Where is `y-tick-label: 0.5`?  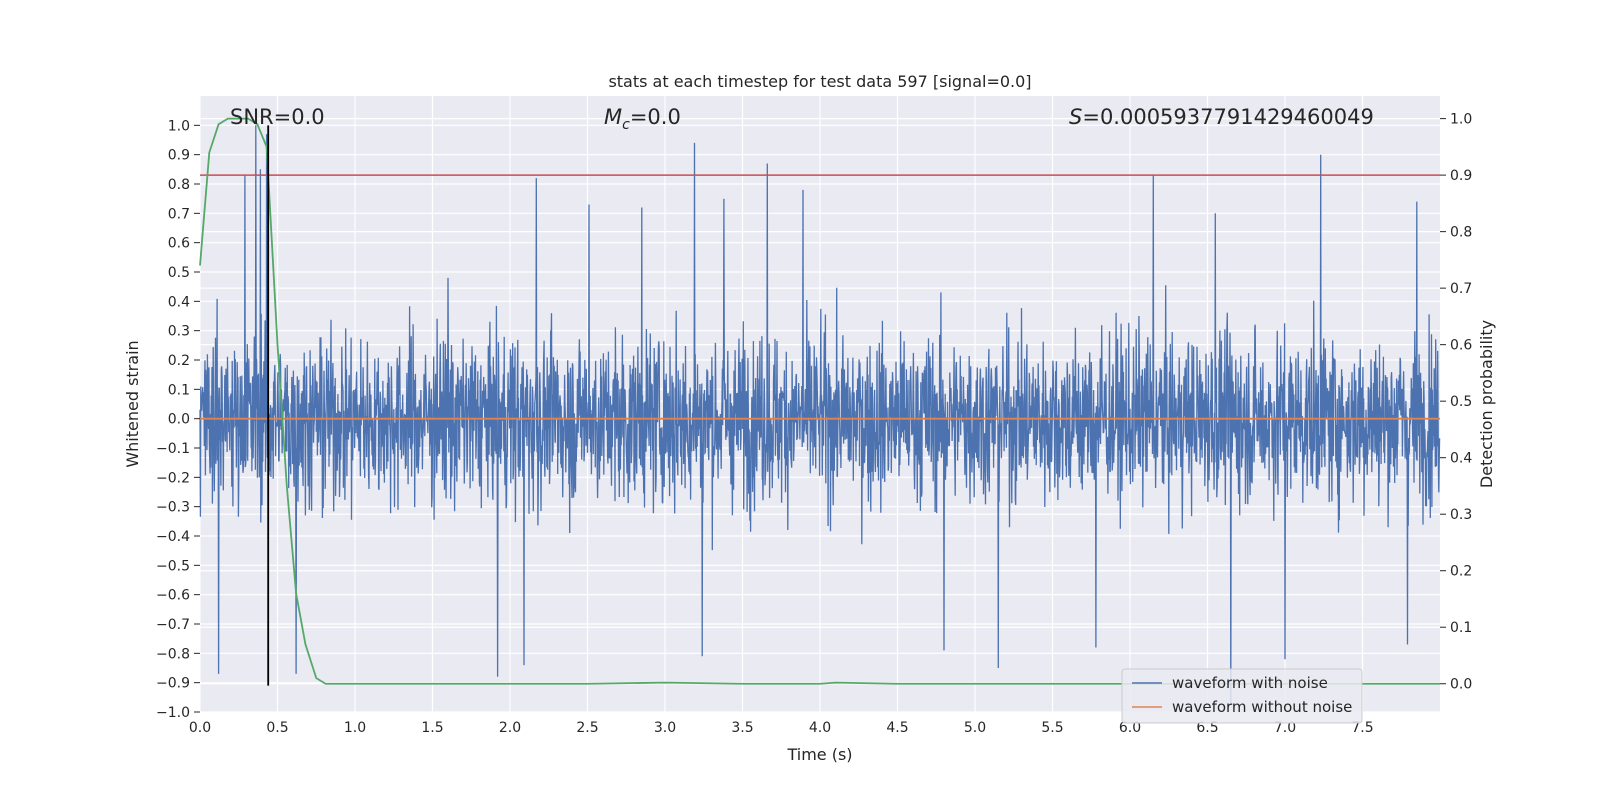 y-tick-label: 0.5 is located at coordinates (179, 273).